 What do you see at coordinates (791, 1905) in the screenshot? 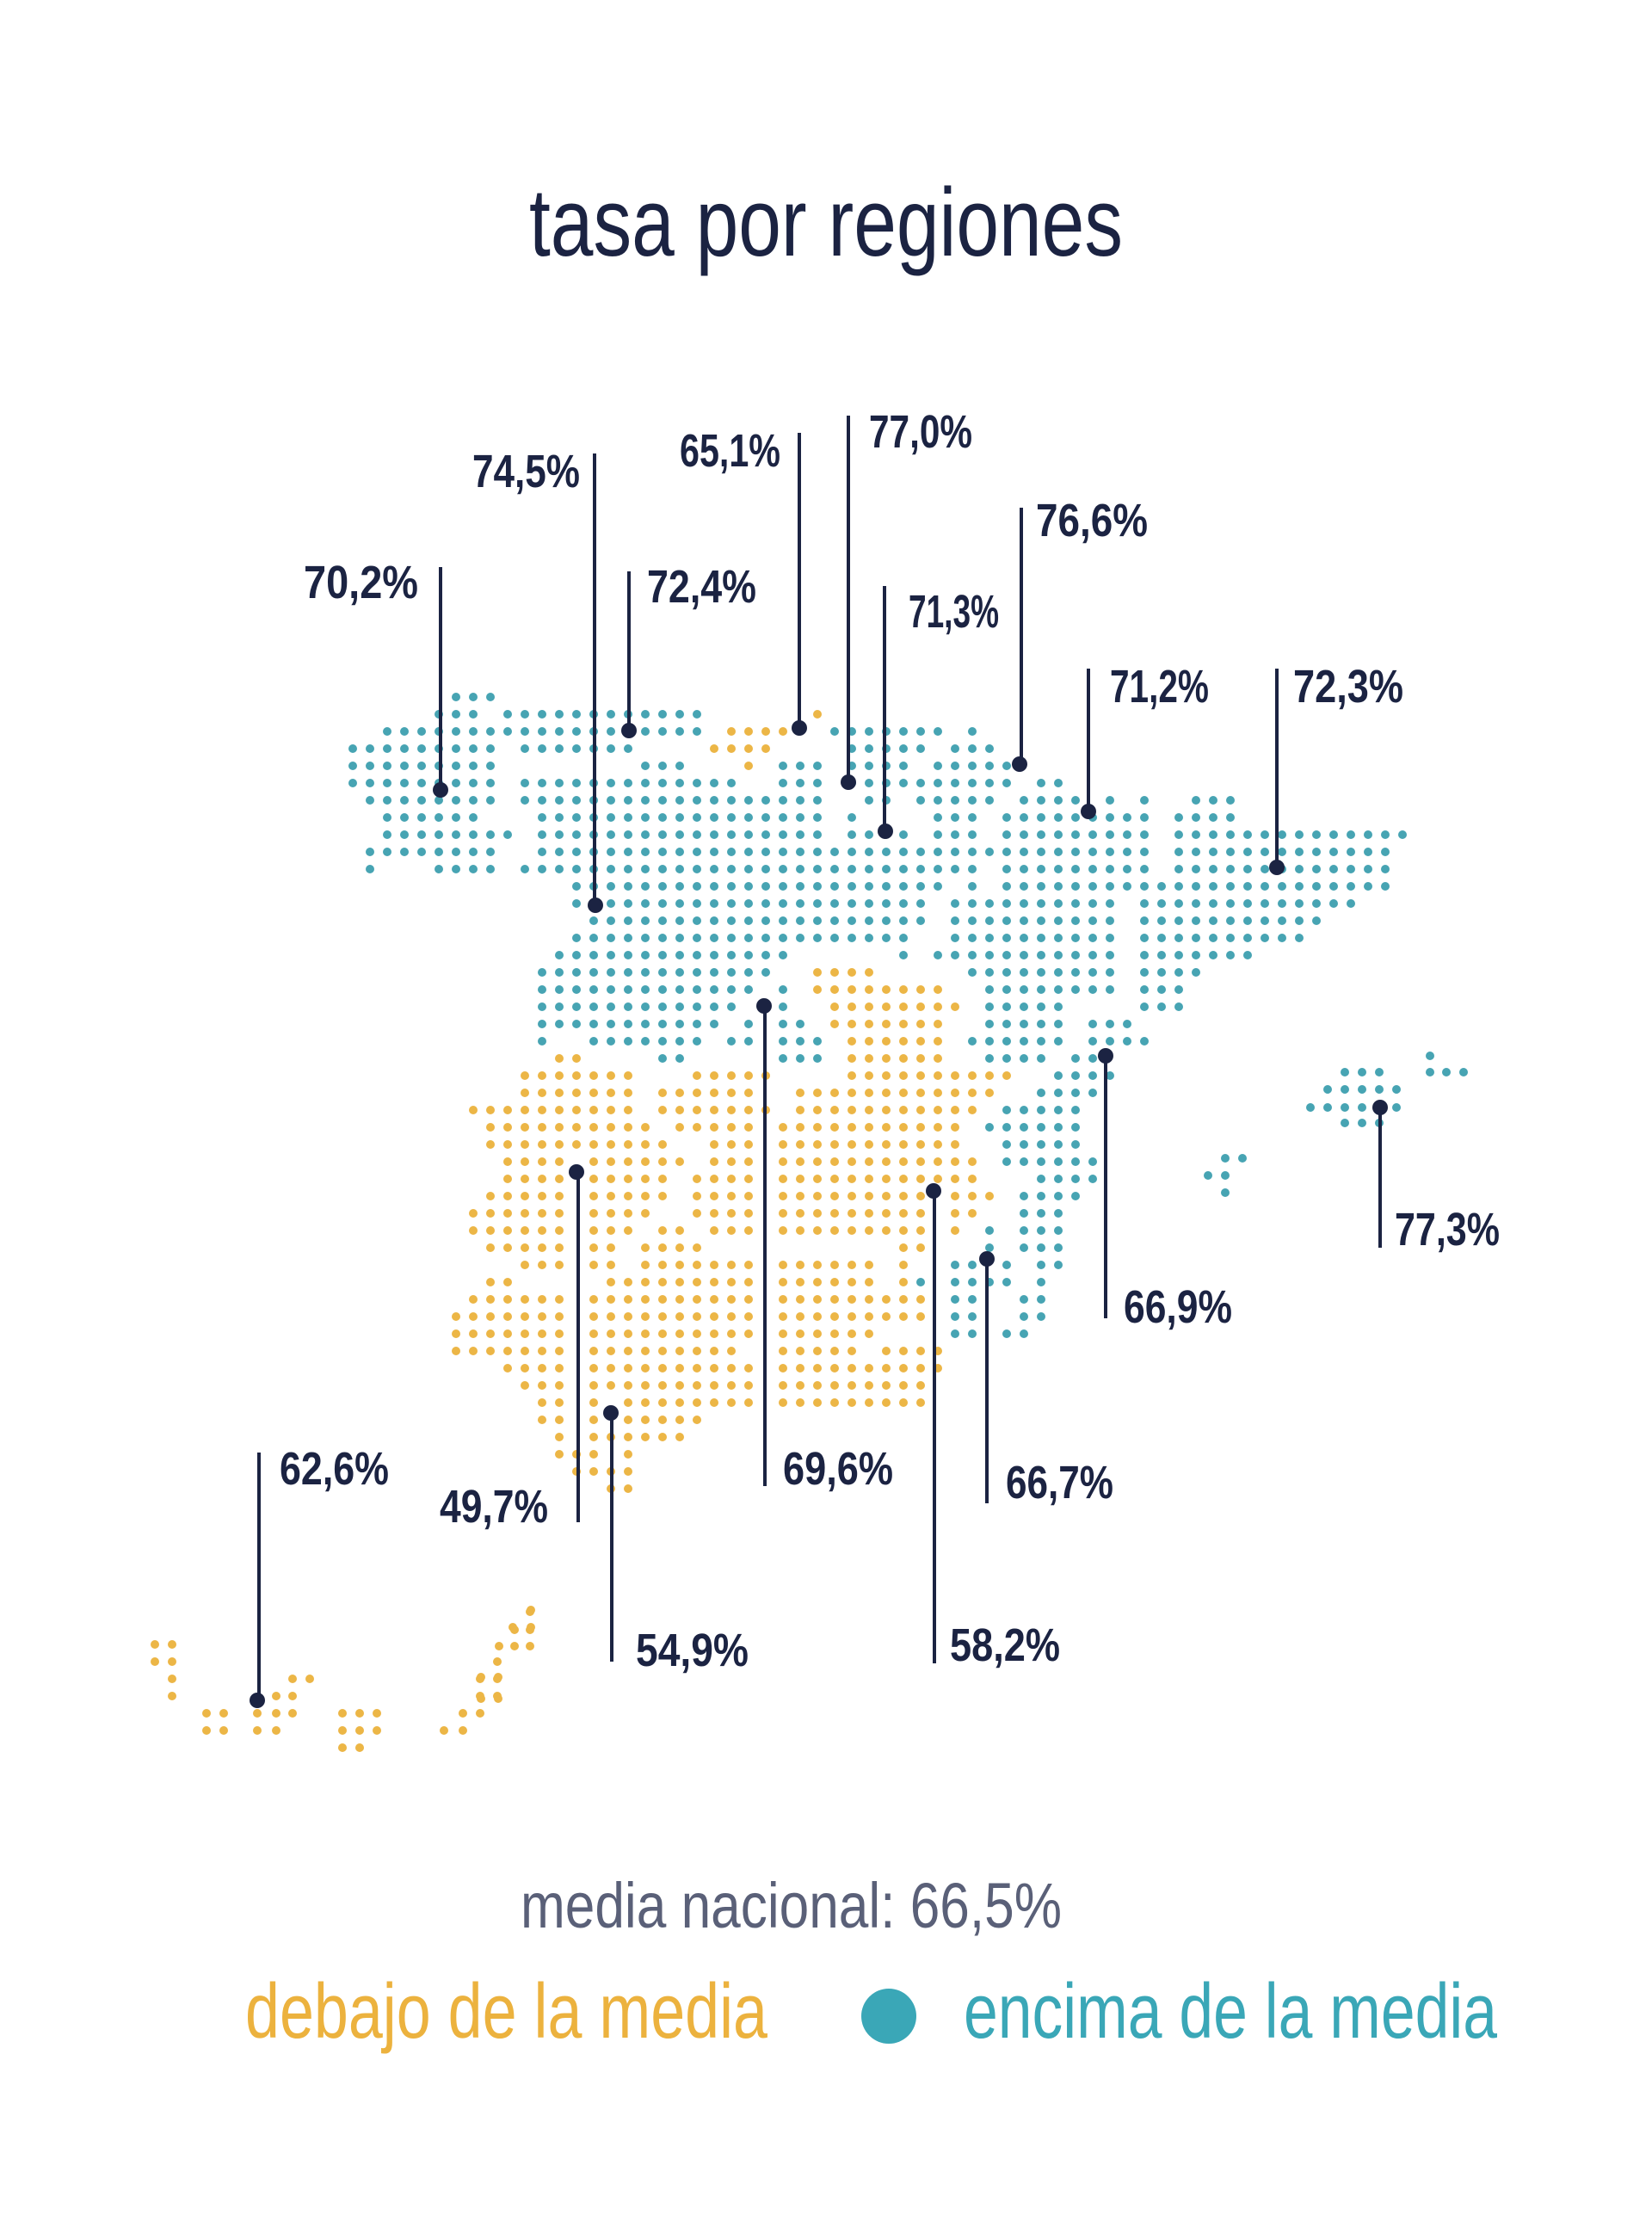
I see `svg-text: media nacional: 66,5%` at bounding box center [791, 1905].